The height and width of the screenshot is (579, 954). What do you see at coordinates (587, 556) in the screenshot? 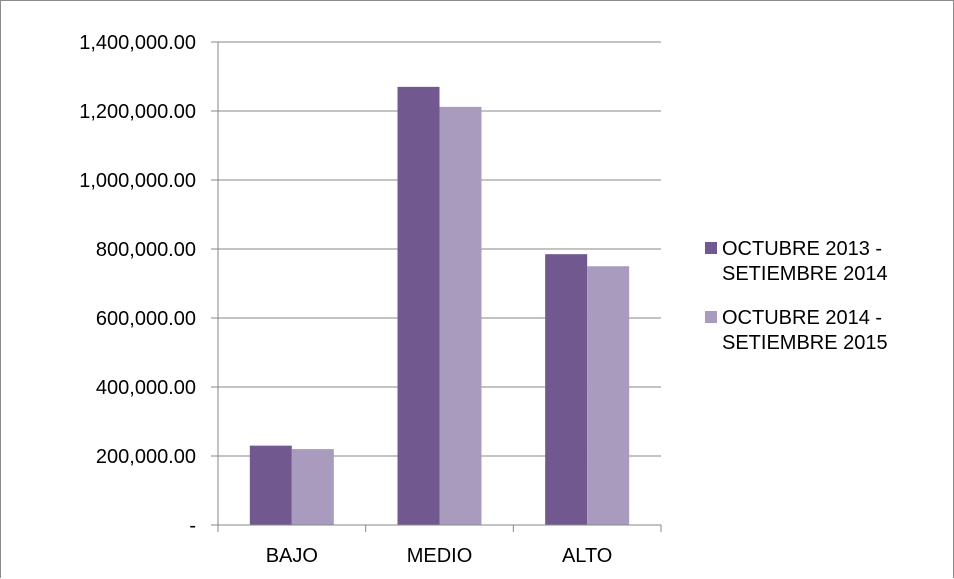
I see `x-tick-label-alto: ALTO` at bounding box center [587, 556].